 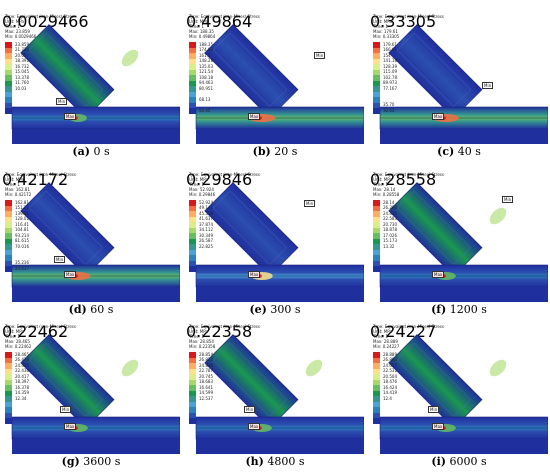 What do you see at coordinates (206, 60) in the screenshot?
I see `legend-tick: 148.28` at bounding box center [206, 60].